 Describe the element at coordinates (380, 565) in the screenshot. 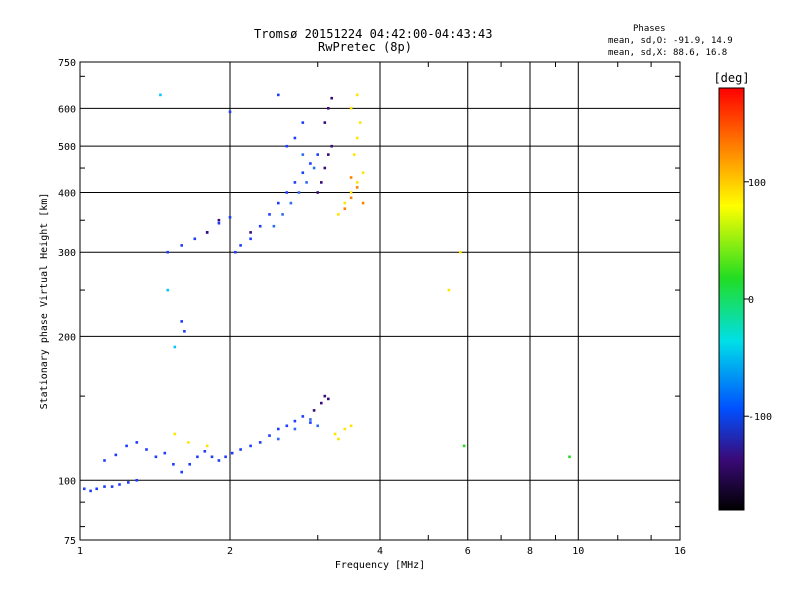

I see `x-axis-label: Frequency [MHz]` at that location.